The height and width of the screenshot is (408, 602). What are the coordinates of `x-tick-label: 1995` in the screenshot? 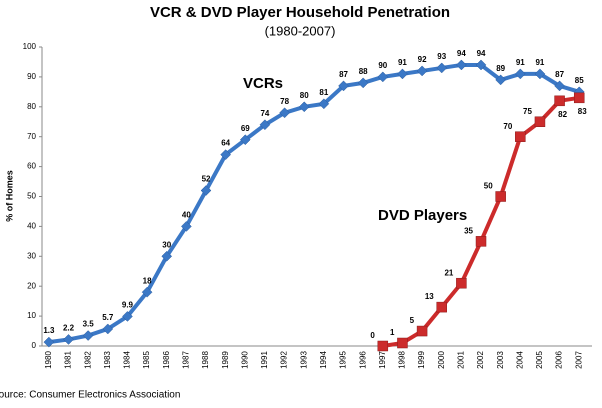 It's located at (343, 360).